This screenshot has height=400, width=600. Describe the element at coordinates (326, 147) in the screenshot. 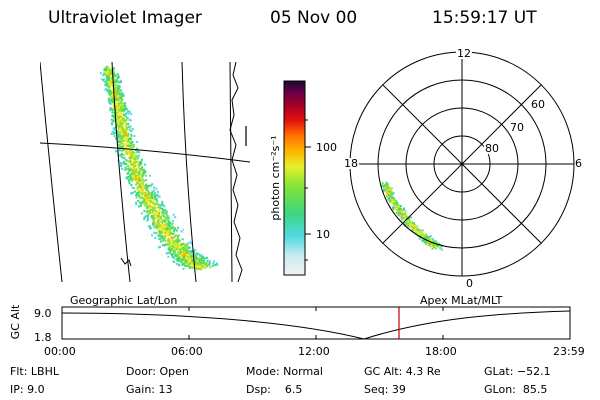

I see `colorbar-tick-label-100: 100` at that location.